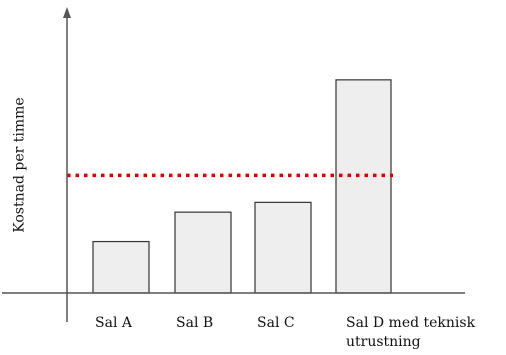 Image resolution: width=506 pixels, height=355 pixels. I want to click on y-axis-arrow-icon, so click(67, 12).